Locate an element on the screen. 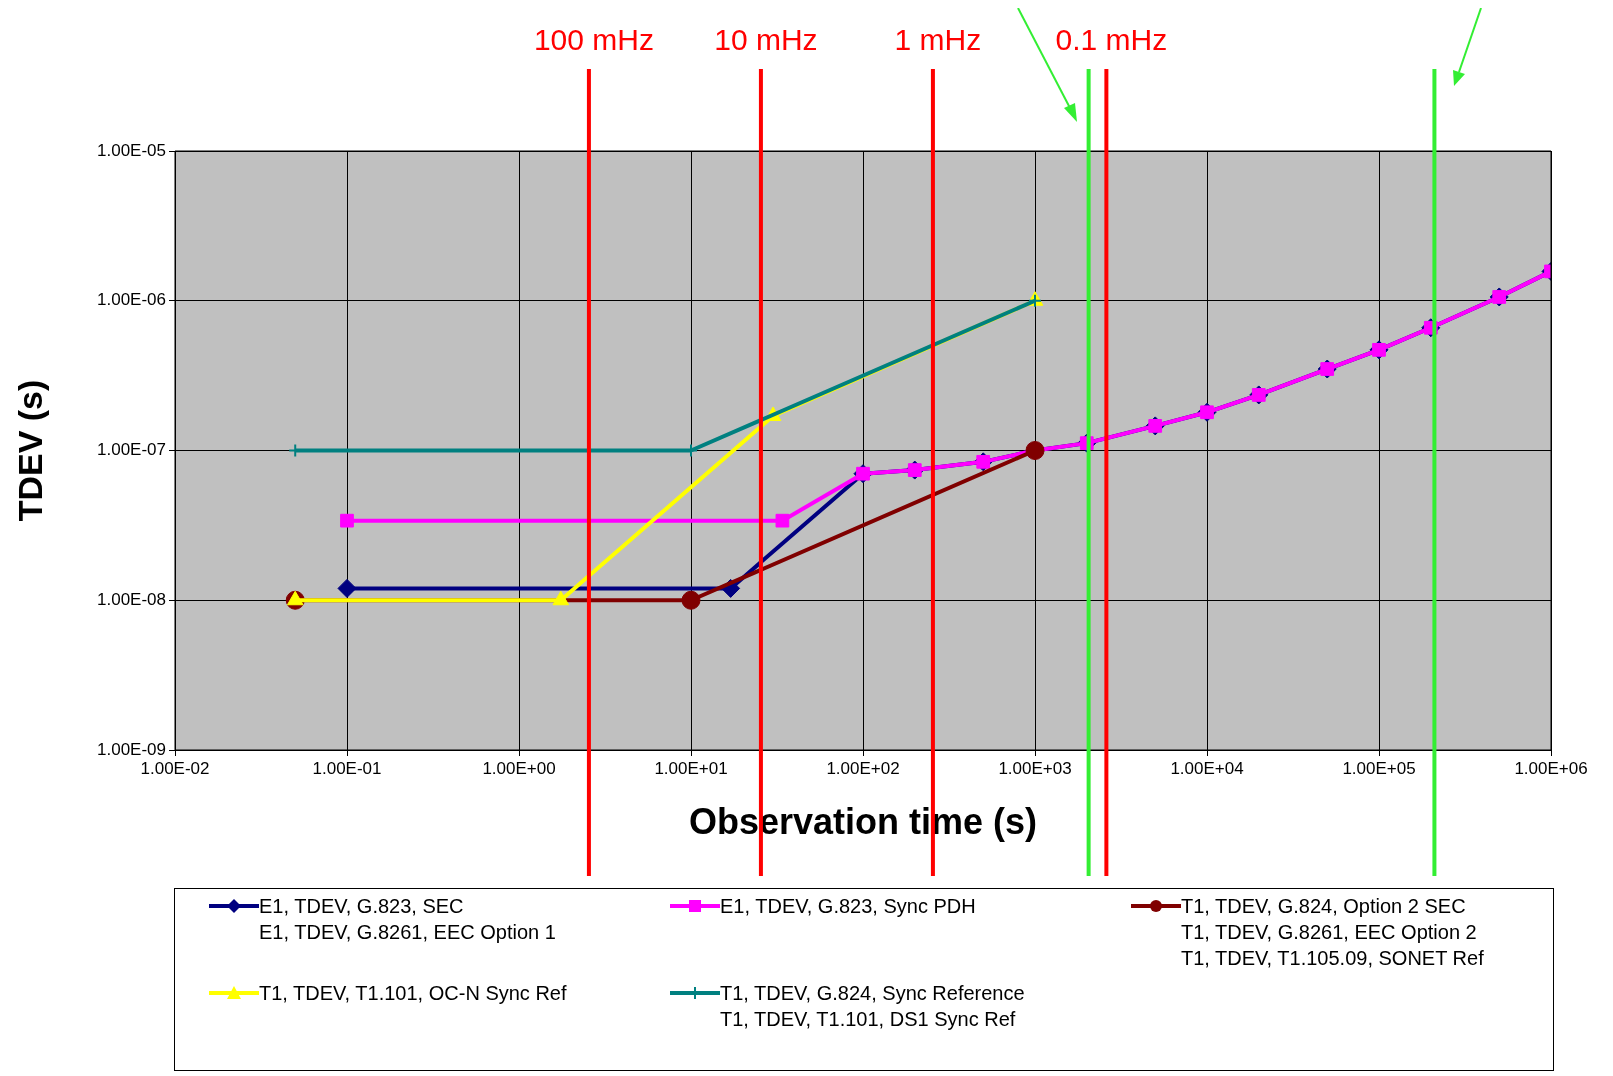  x-tick-label: 1.00E+01 is located at coordinates (691, 768).